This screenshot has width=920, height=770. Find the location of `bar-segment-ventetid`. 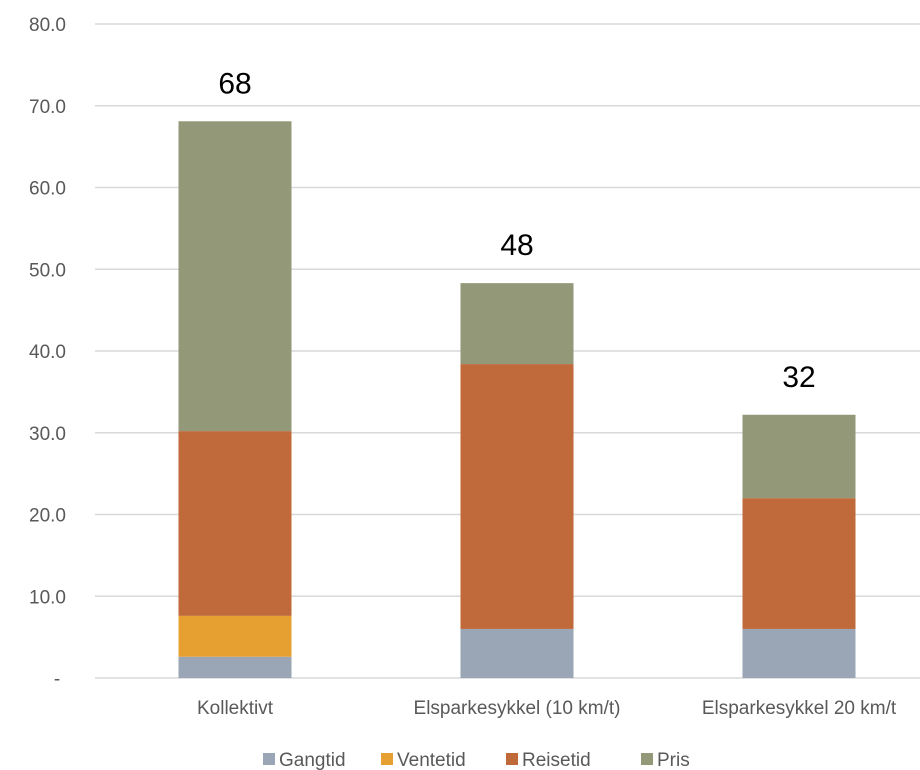

bar-segment-ventetid is located at coordinates (235, 636).